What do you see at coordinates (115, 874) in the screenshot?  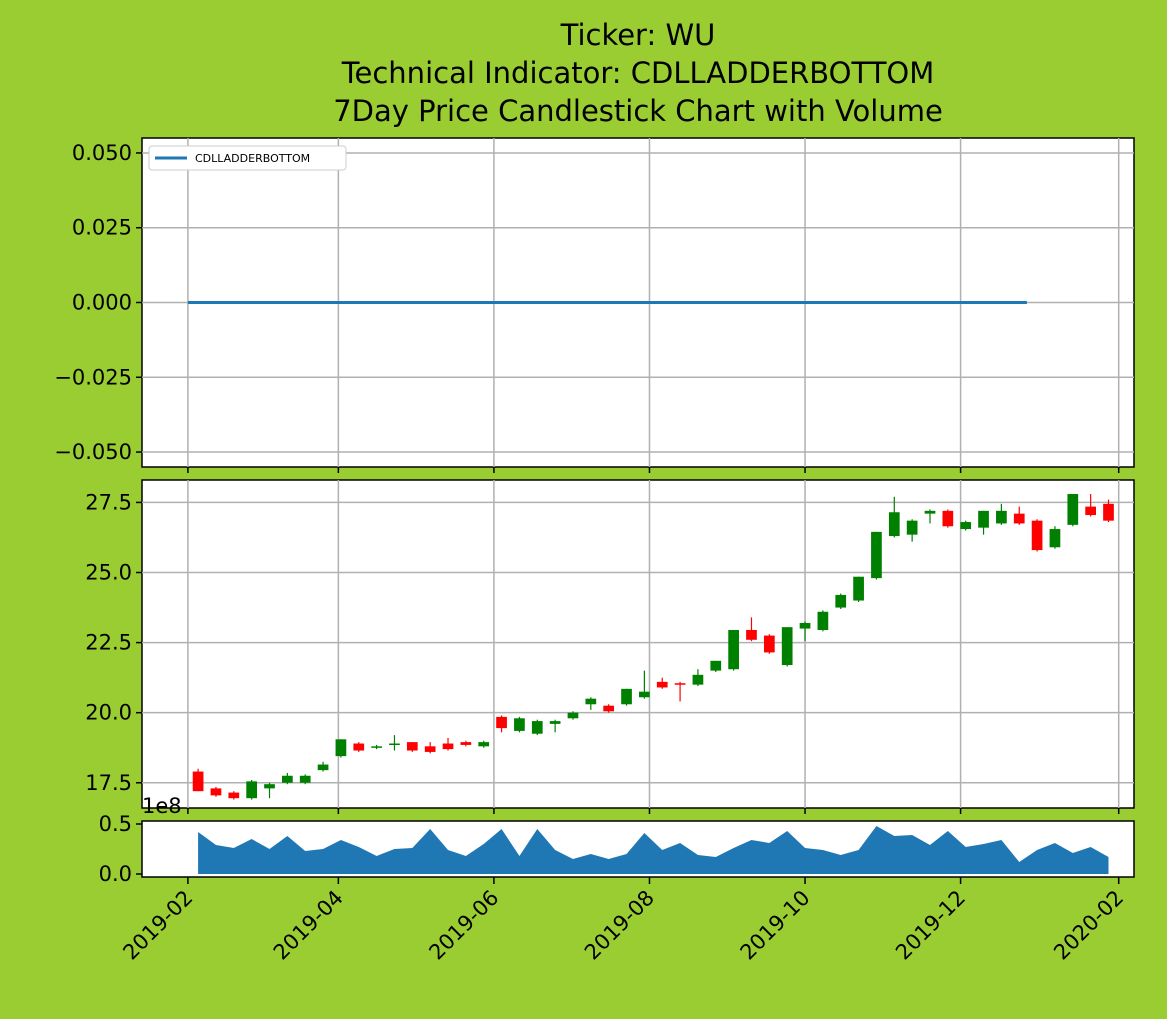 I see `y-tick-label: 0.0` at bounding box center [115, 874].